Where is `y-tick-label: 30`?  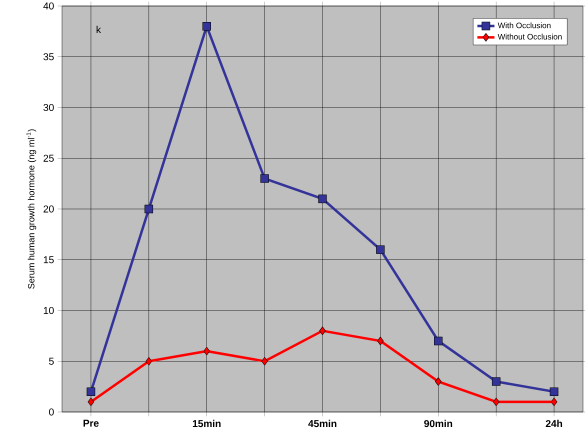
y-tick-label: 30 is located at coordinates (48, 108).